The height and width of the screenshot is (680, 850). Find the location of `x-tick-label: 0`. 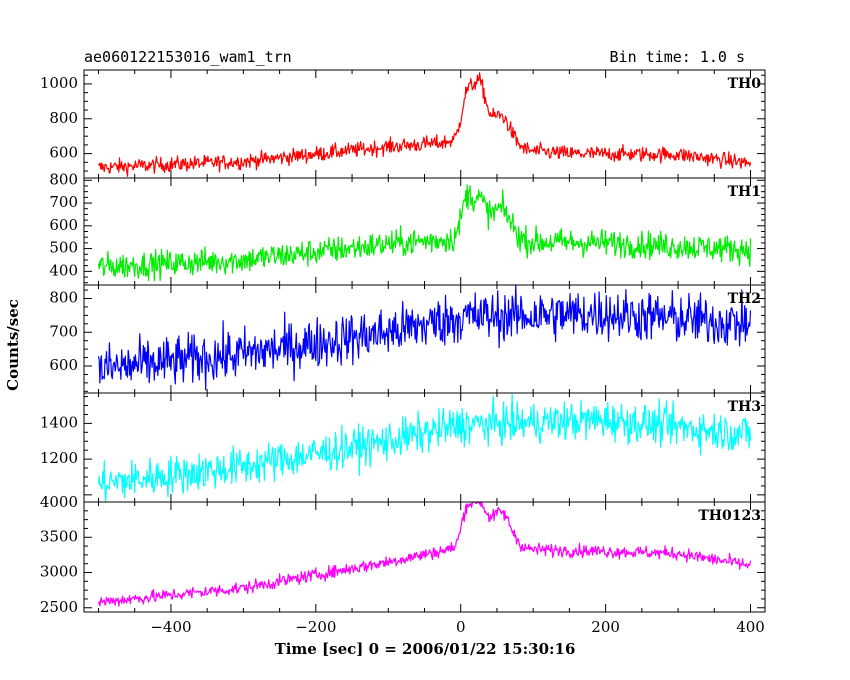

x-tick-label: 0 is located at coordinates (461, 627).